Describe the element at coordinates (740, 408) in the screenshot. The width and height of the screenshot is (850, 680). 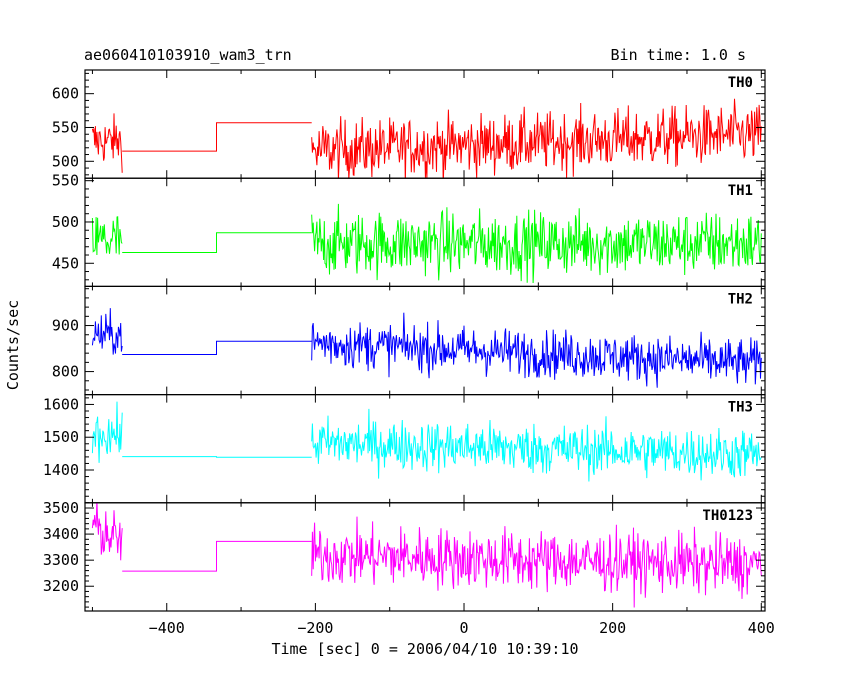
I see `channel-label-th3: TH3` at that location.